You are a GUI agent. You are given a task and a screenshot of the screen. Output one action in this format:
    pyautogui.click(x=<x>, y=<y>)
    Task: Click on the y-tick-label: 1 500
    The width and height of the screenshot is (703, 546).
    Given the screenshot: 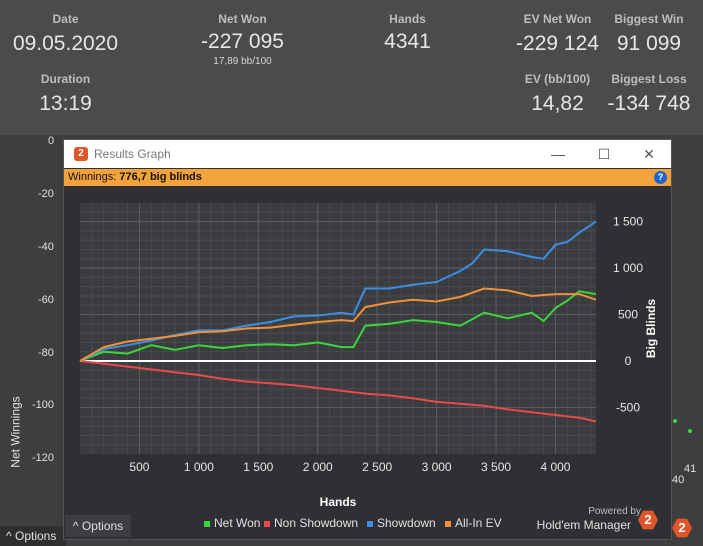 What is the action you would take?
    pyautogui.click(x=628, y=222)
    